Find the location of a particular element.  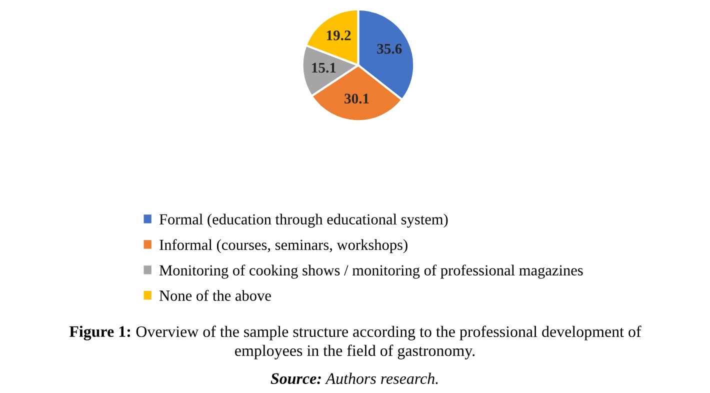

caption: Figure 1: Overview of the sample structure according to the professional development of employees in the field of gastronomy. is located at coordinates (355, 343).